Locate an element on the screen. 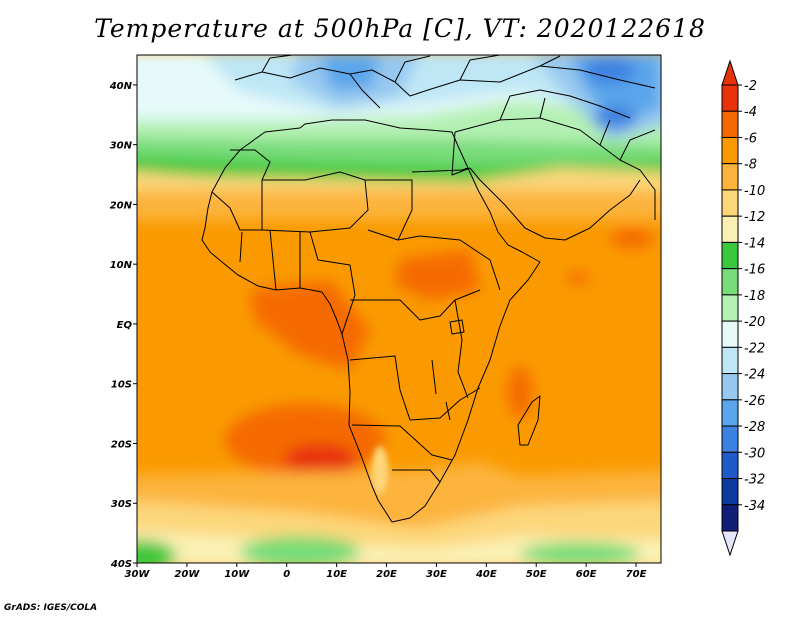  lon-tick-label: 10W is located at coordinates (237, 574).